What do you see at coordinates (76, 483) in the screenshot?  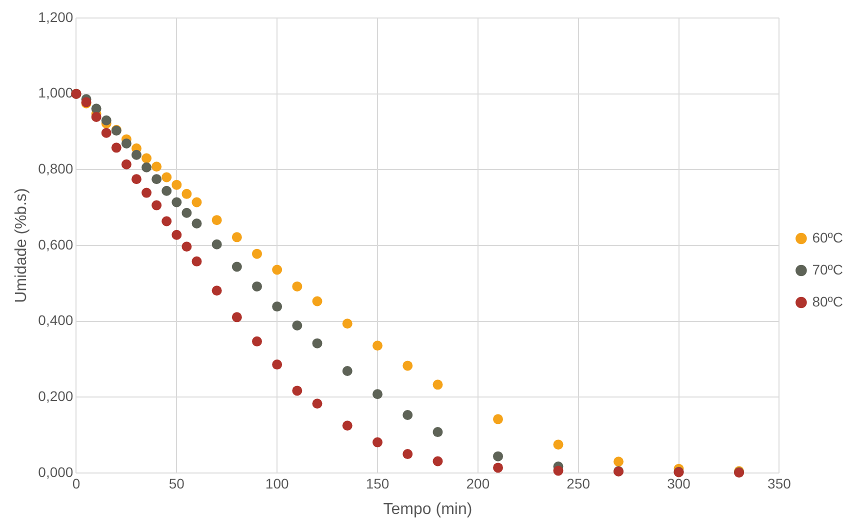 I see `x-tick-label: 0` at bounding box center [76, 483].